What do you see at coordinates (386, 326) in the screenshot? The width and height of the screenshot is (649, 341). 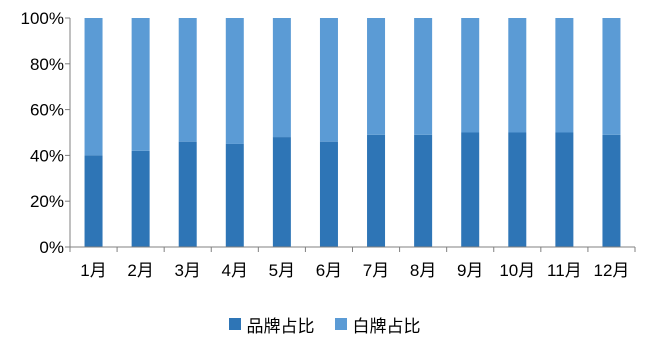 I see `legend-label-whitelabel: 白牌占比` at bounding box center [386, 326].